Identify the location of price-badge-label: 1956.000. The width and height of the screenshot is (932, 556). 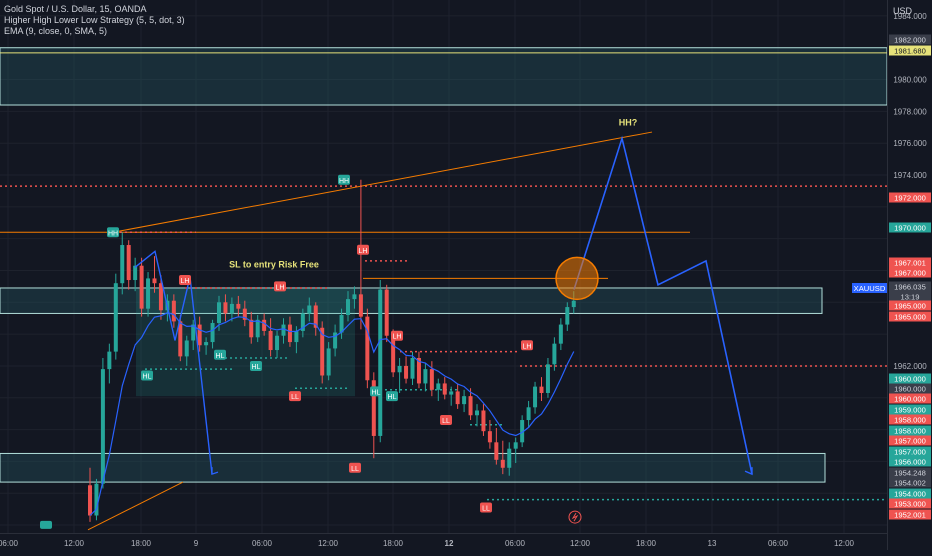
(910, 462).